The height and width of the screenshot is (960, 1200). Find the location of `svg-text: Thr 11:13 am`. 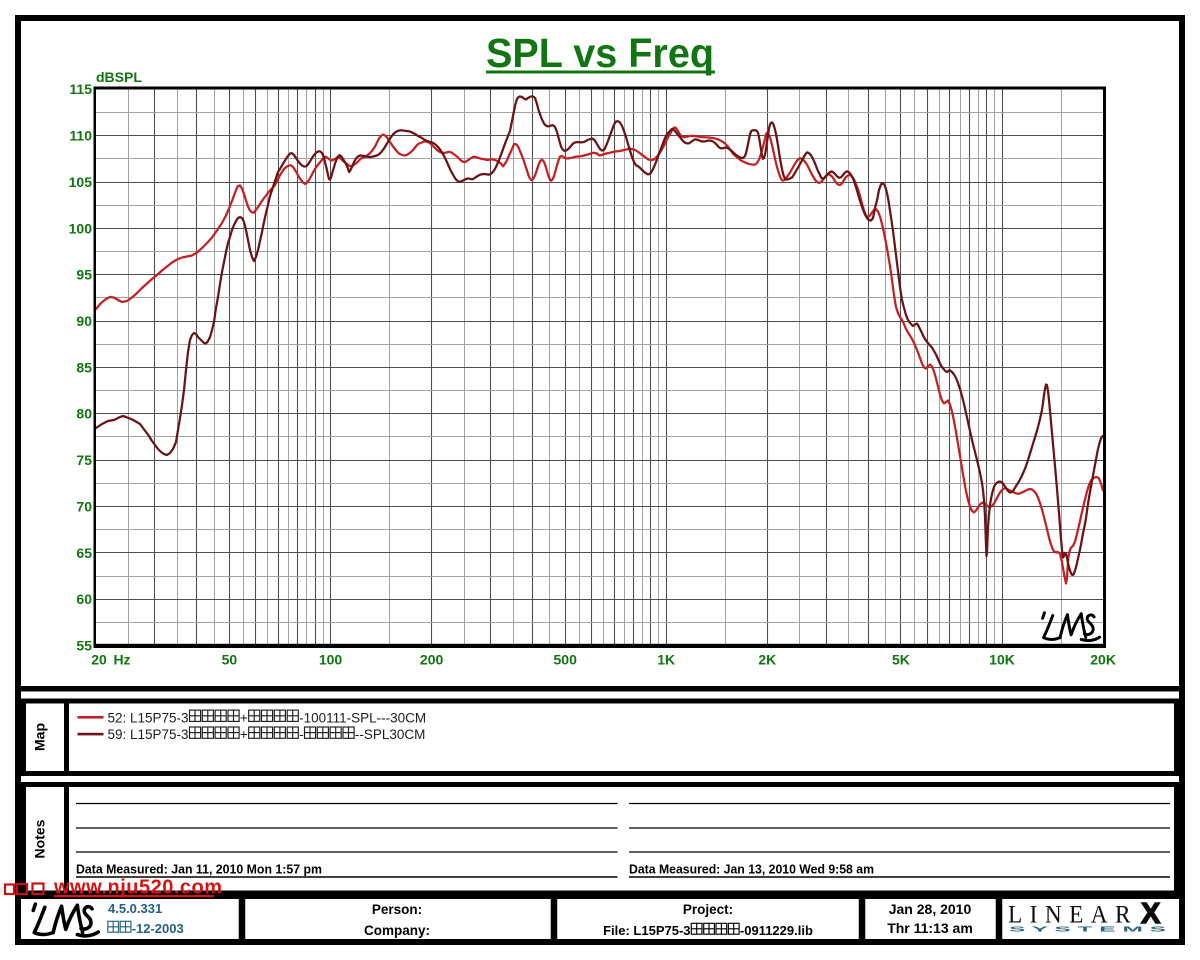

svg-text: Thr 11:13 am is located at coordinates (930, 928).